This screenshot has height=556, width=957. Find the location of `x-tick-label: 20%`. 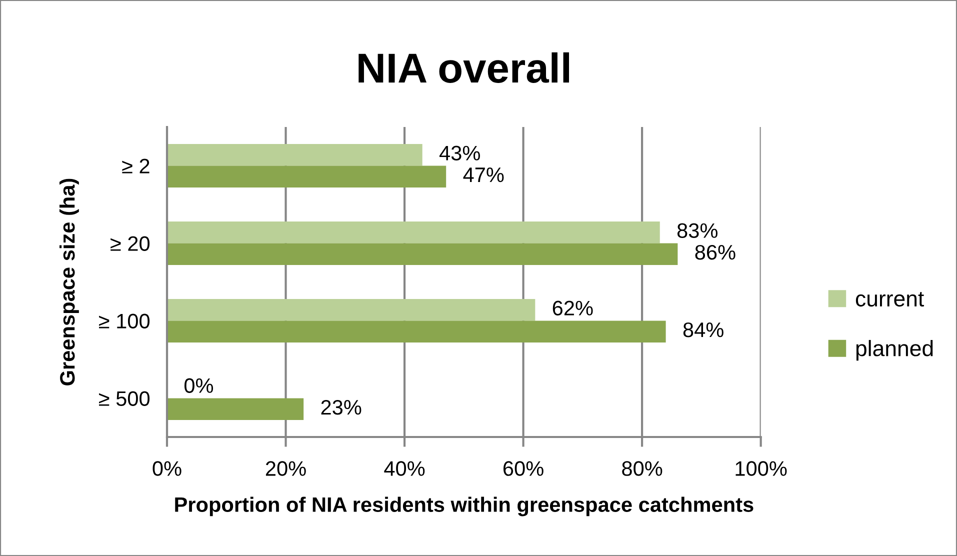

x-tick-label: 20% is located at coordinates (286, 468).